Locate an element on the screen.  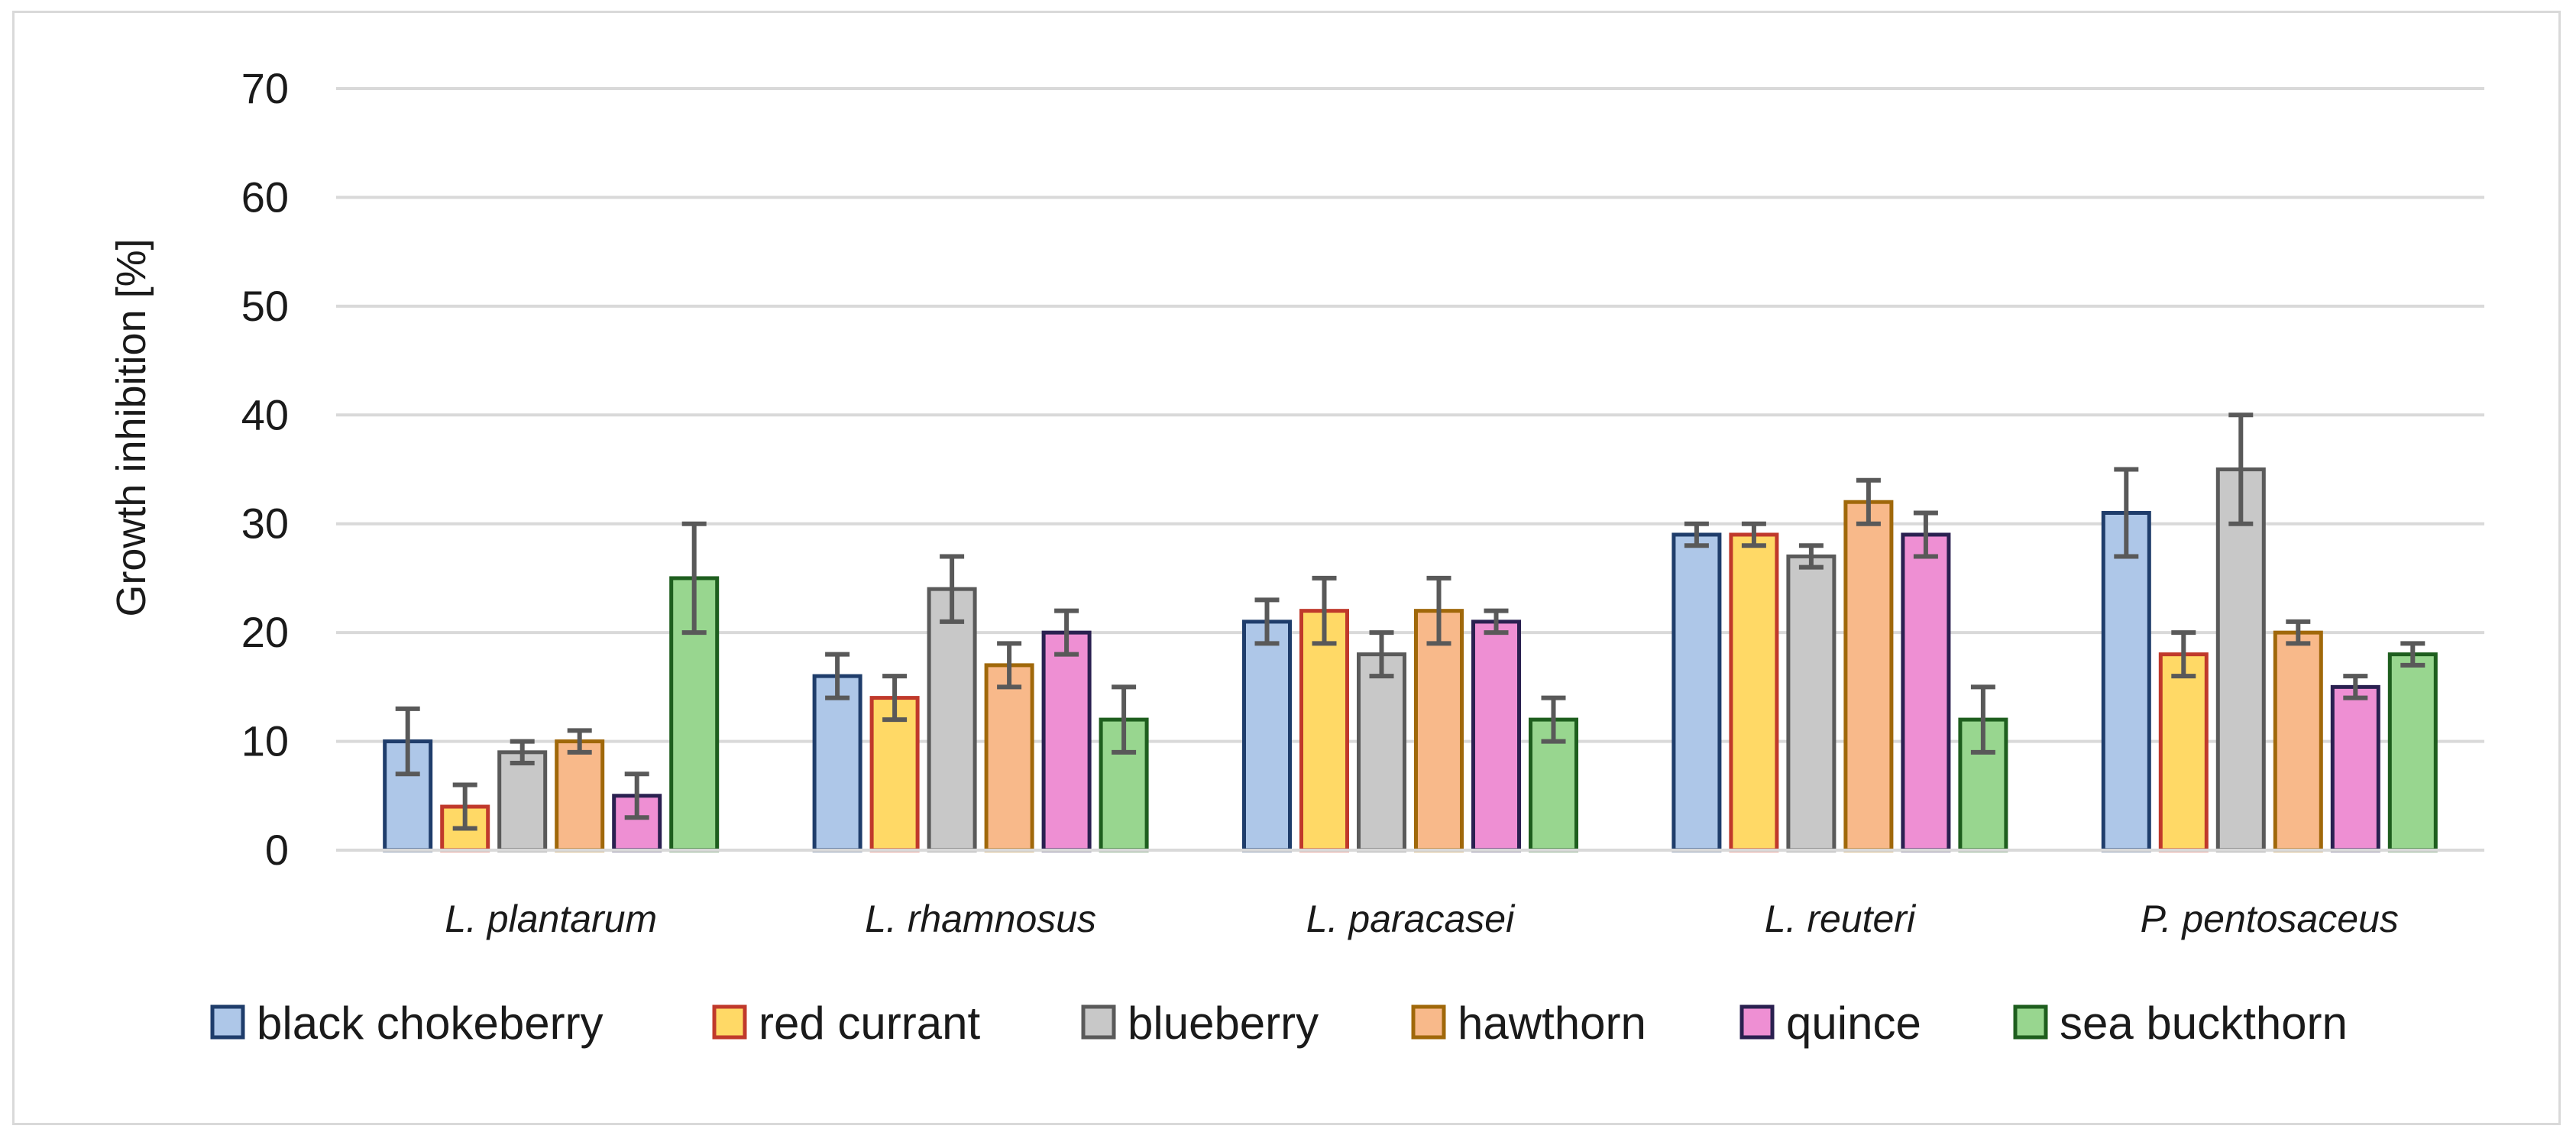
y-tick-label: 30 is located at coordinates (265, 524).